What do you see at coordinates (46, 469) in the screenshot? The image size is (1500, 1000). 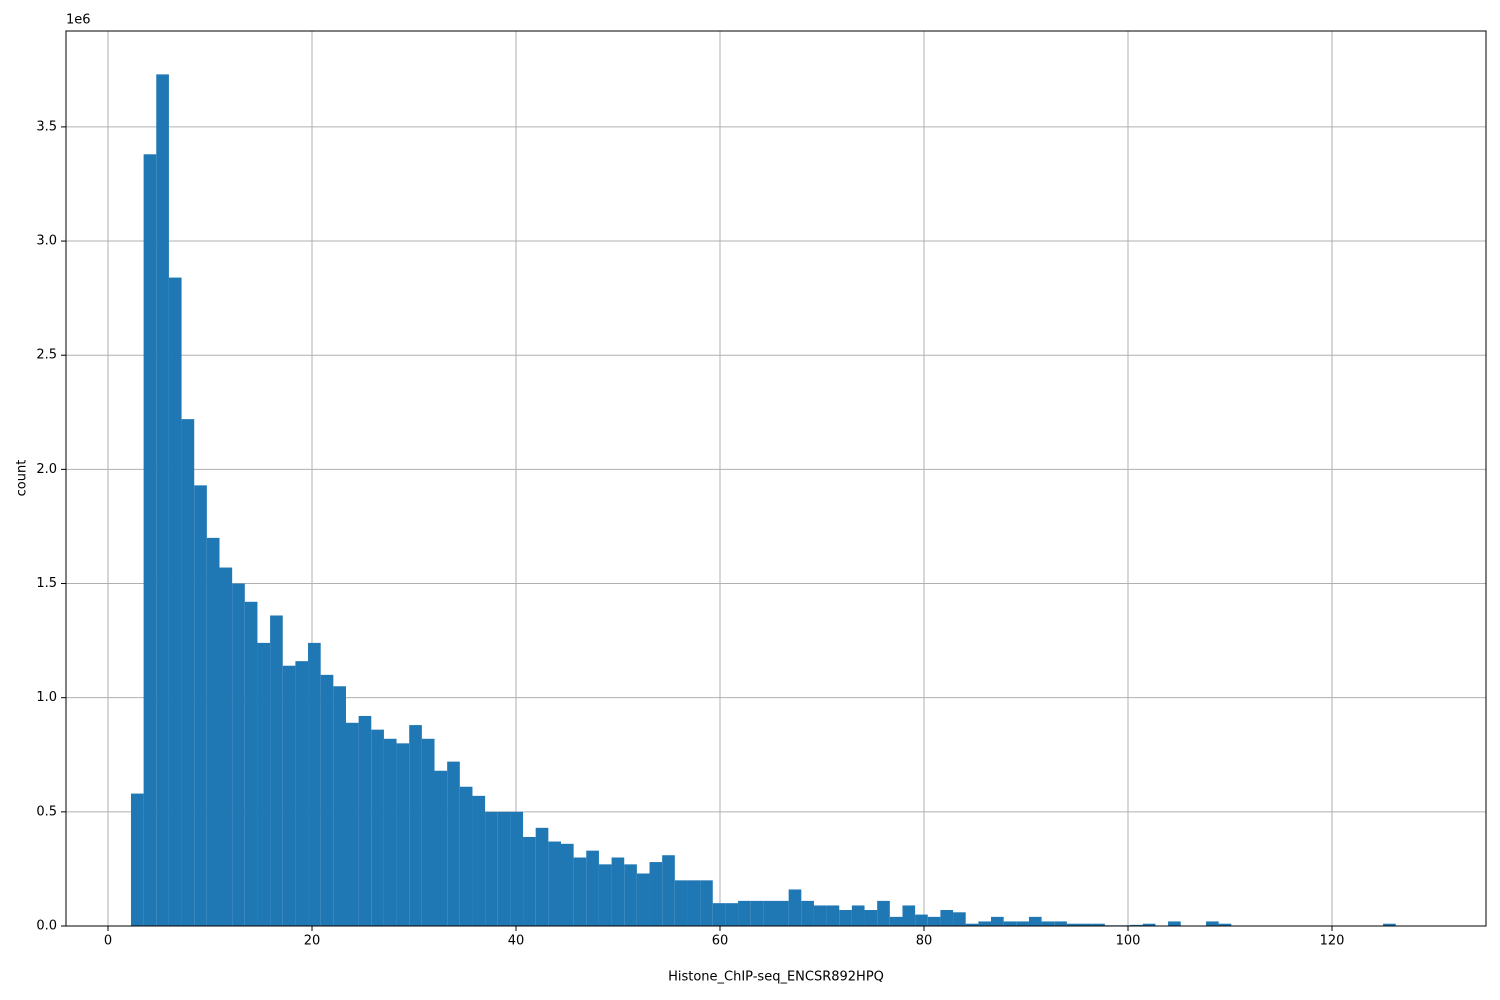 I see `y-tick-label: 2.0` at bounding box center [46, 469].